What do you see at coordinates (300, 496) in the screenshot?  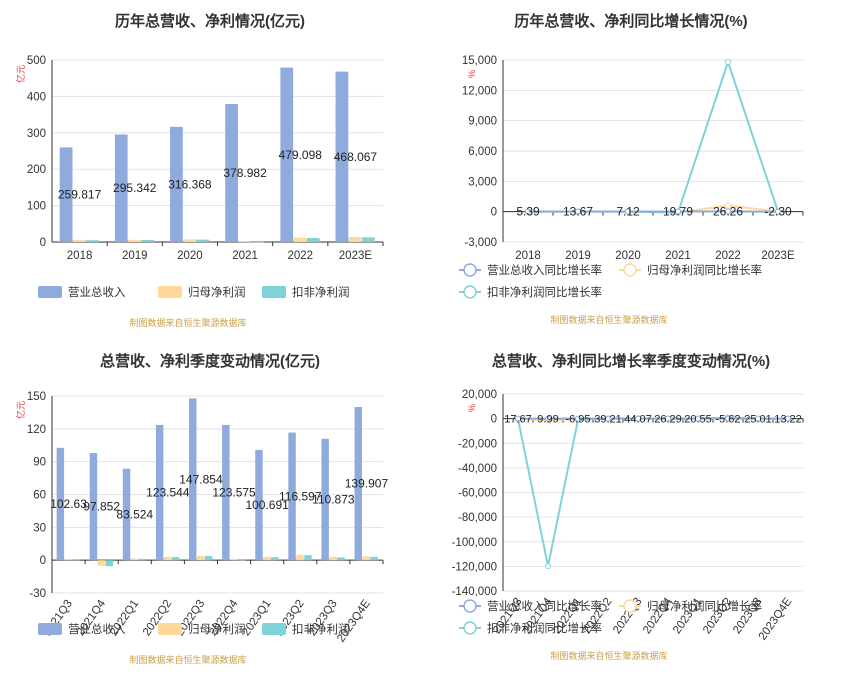 I see `data-label: 116.597` at bounding box center [300, 496].